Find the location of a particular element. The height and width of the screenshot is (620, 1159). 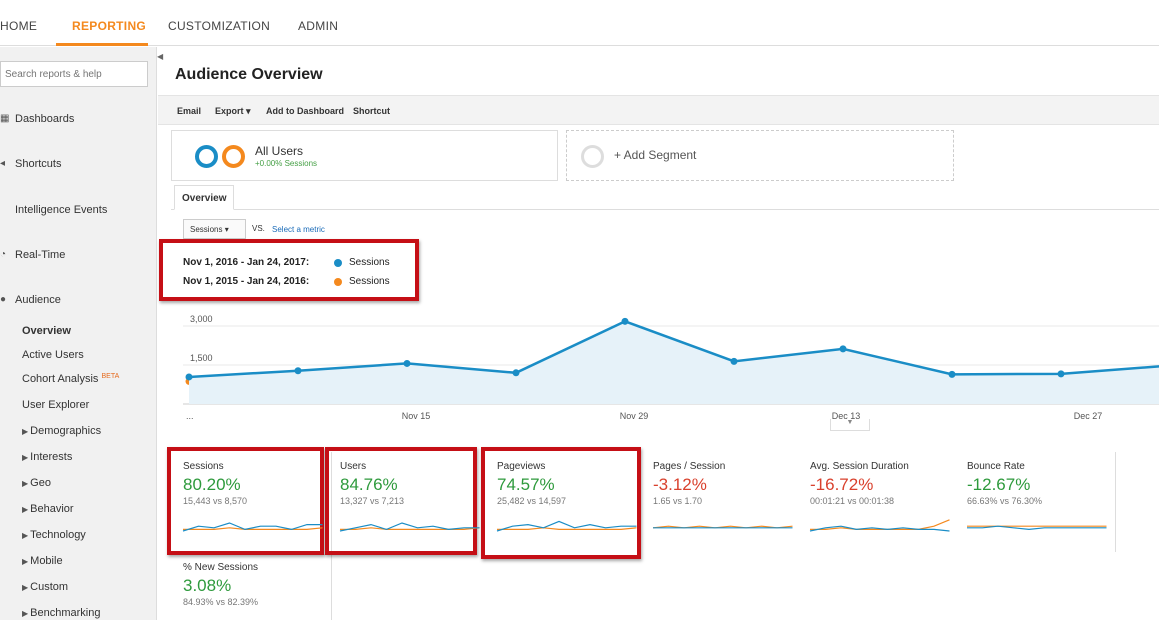

segment-blue-circle-icon is located at coordinates (206, 156).